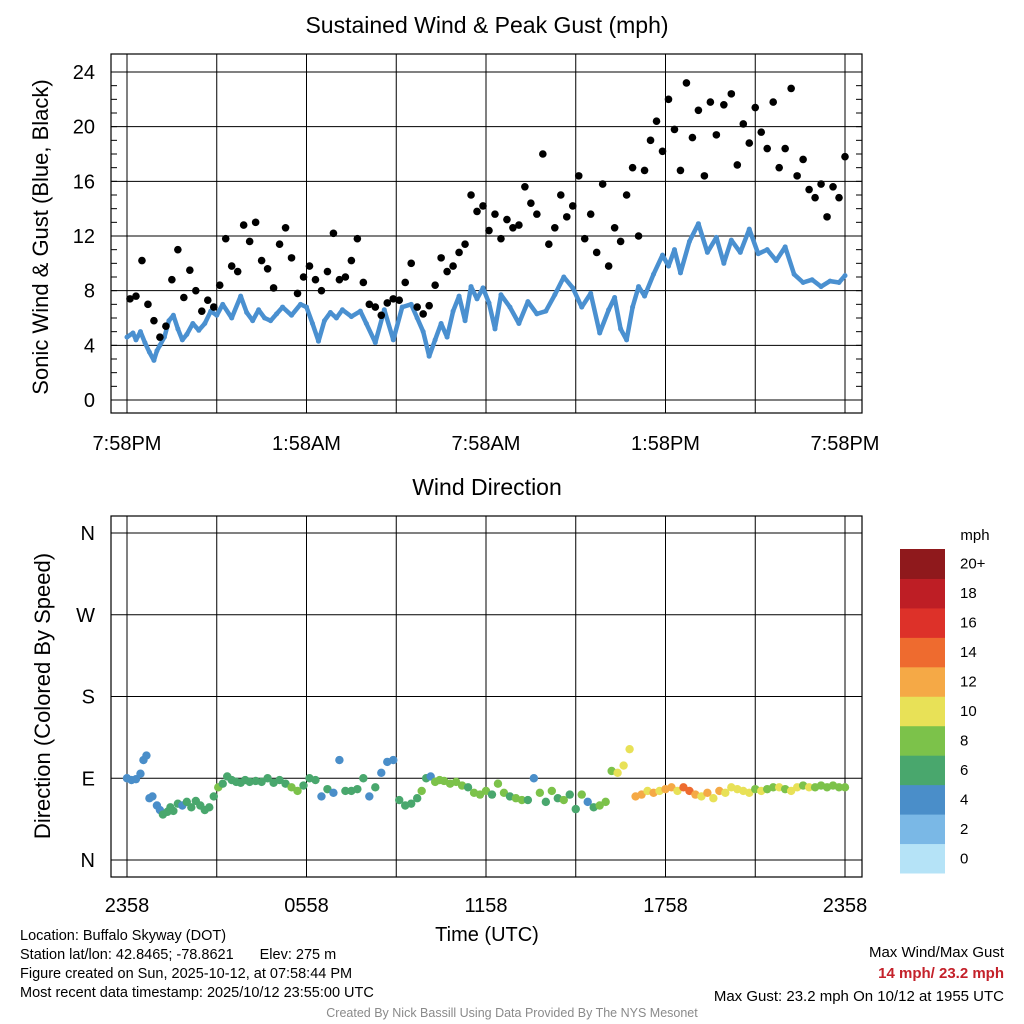  Describe the element at coordinates (974, 535) in the screenshot. I see `legend-unit: mph` at that location.